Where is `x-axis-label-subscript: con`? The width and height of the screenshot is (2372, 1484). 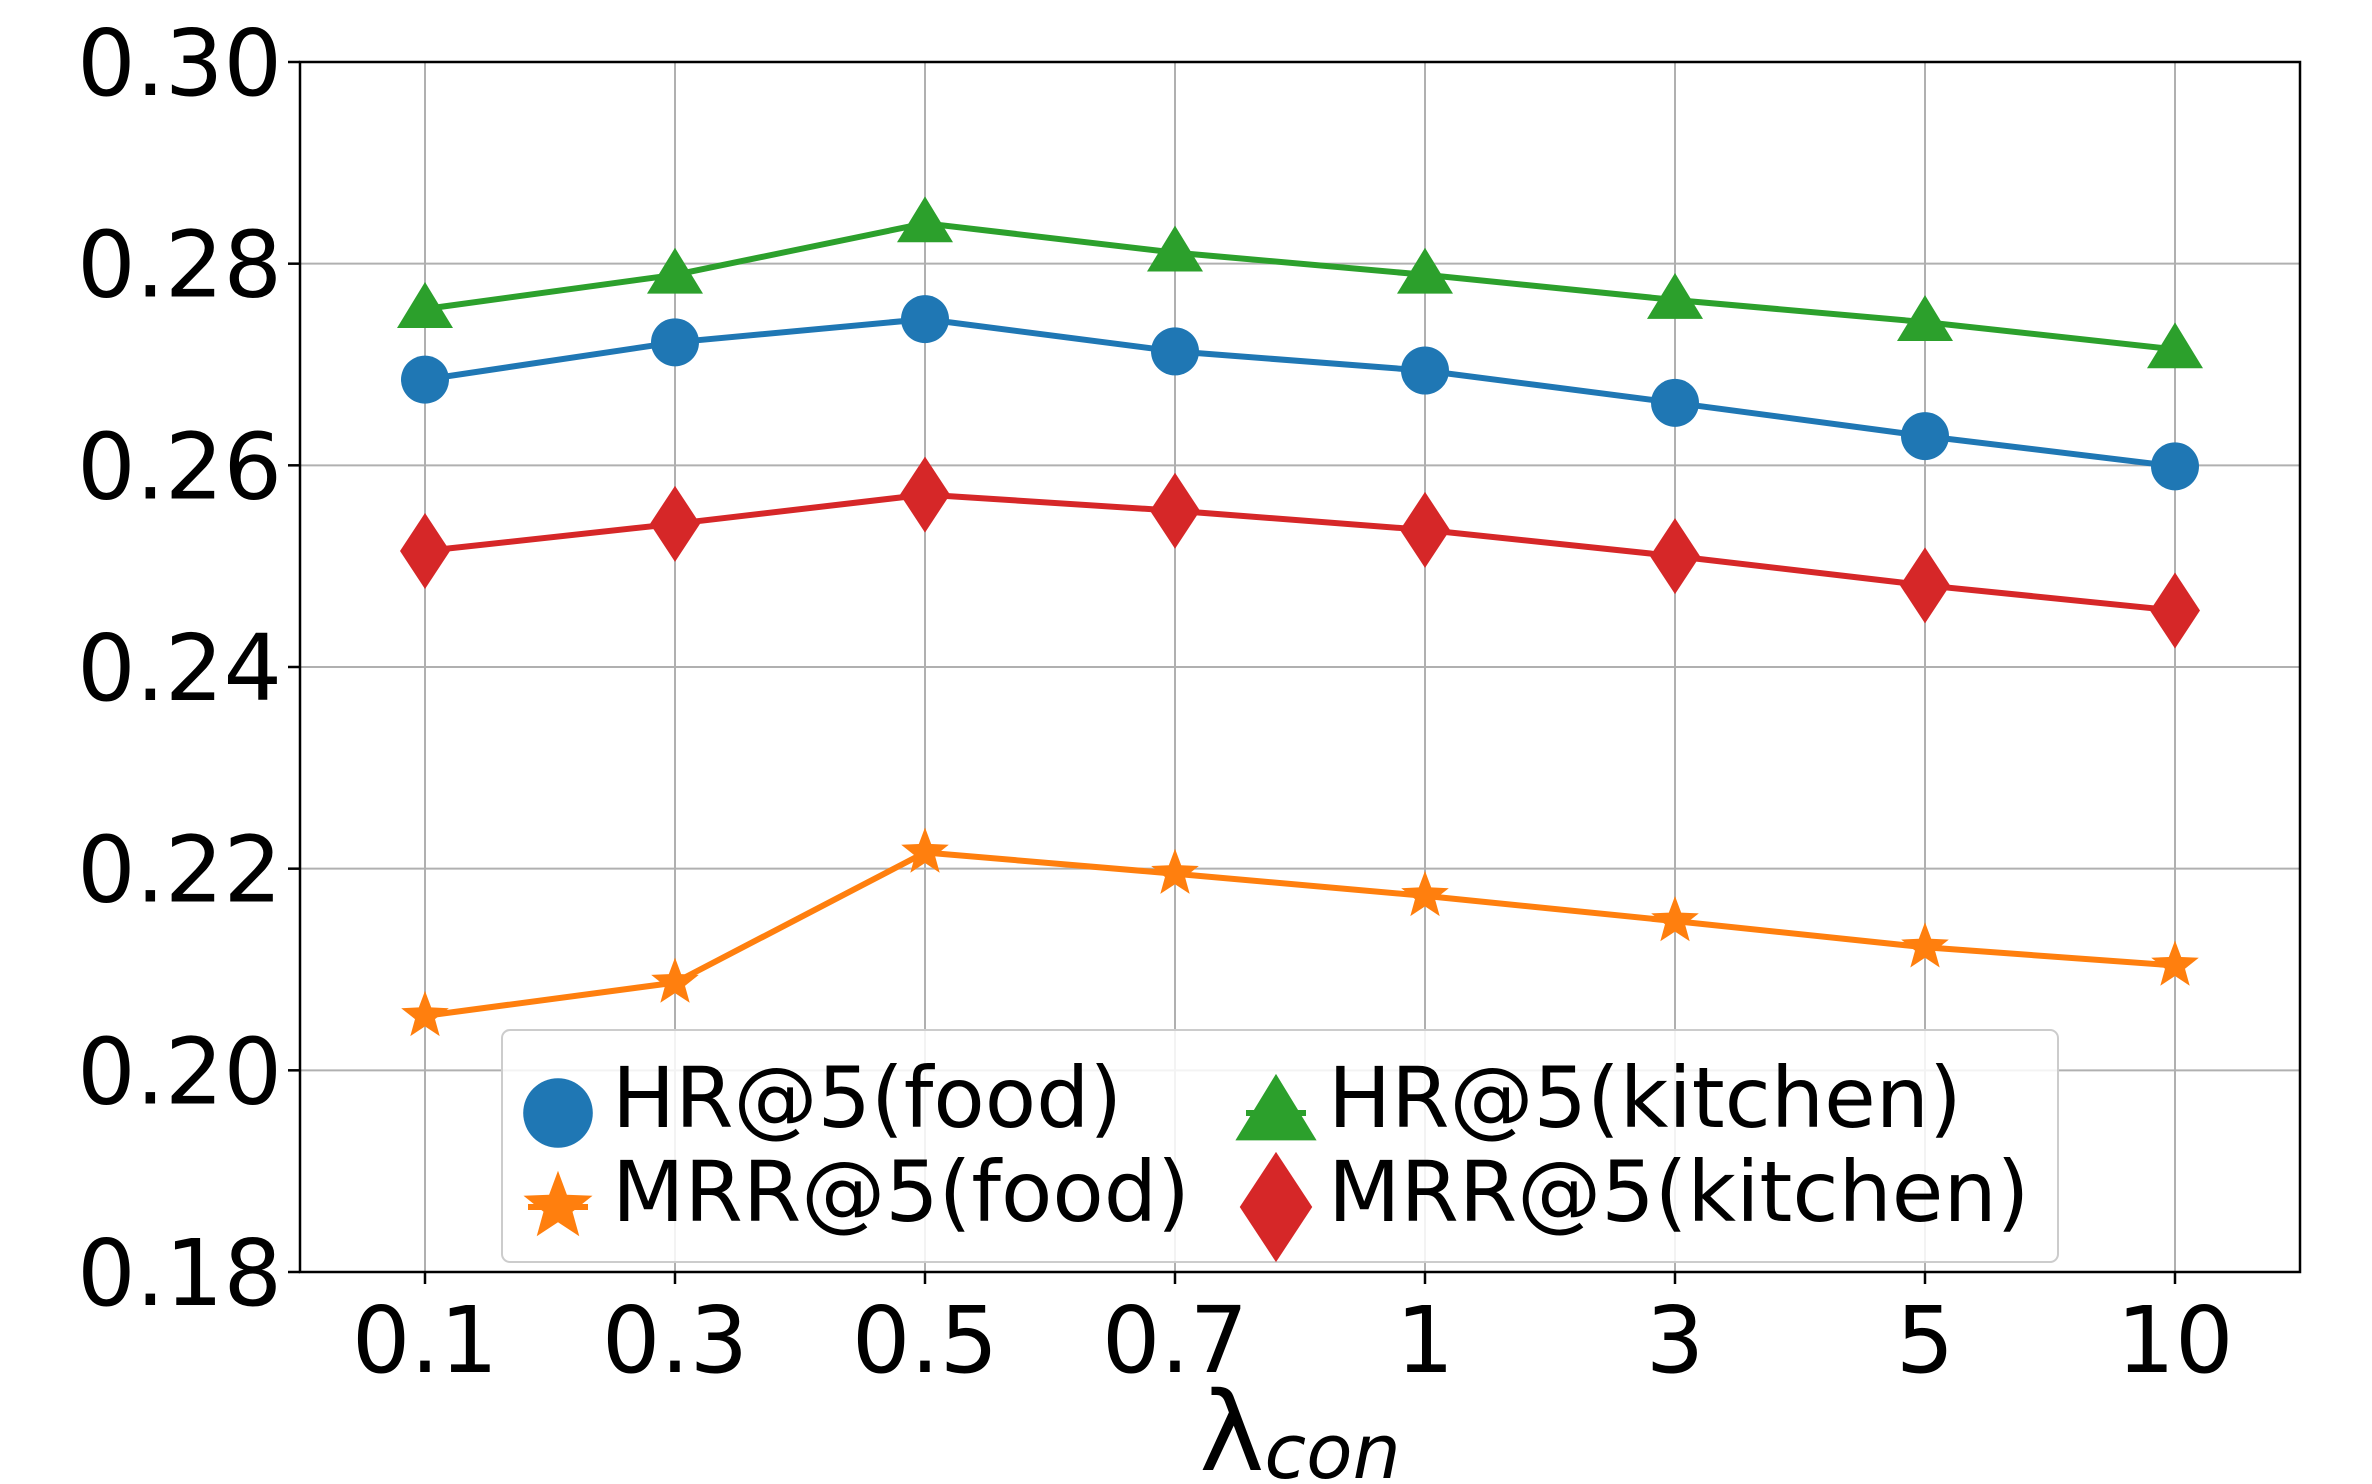
x-axis-label-subscript: con is located at coordinates (1332, 1445).